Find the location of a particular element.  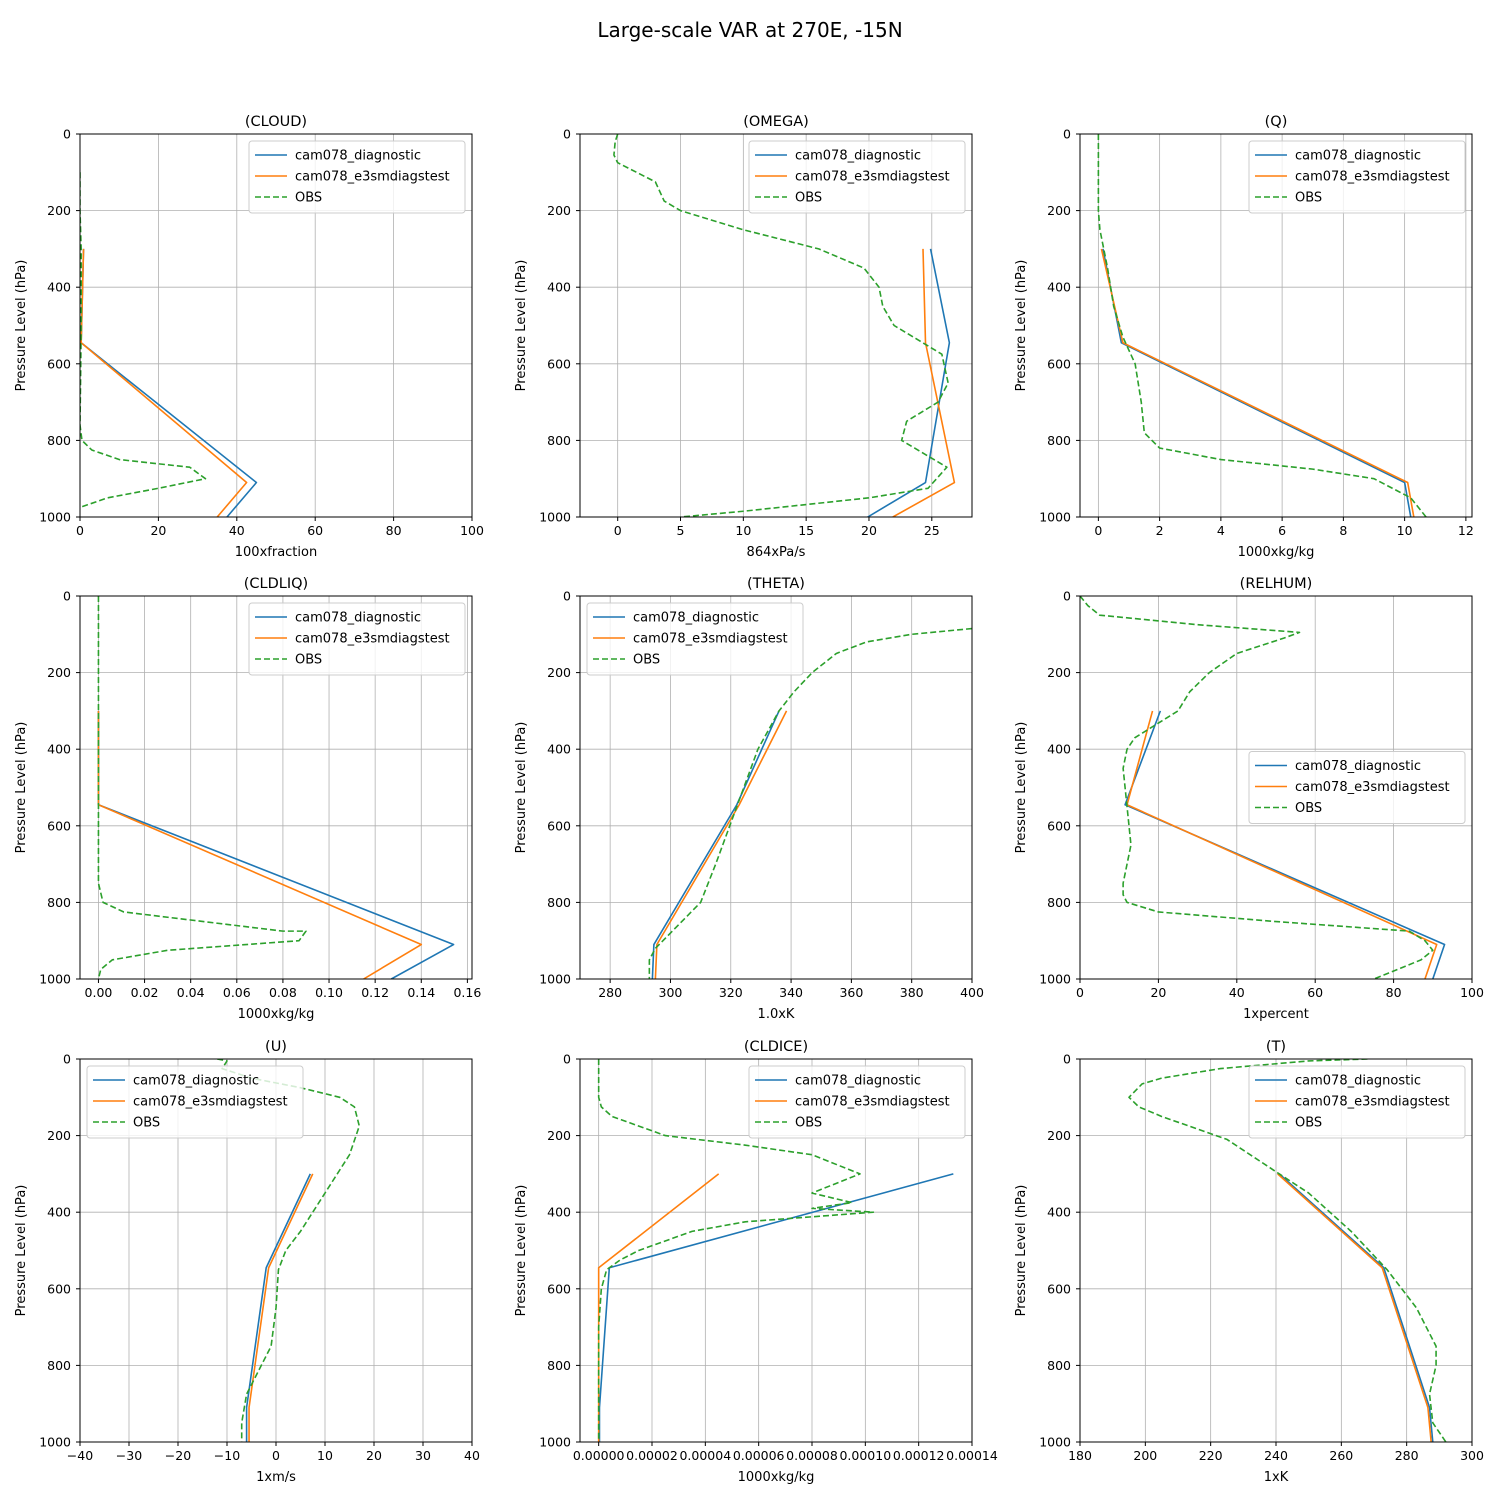

x-tick-label: −30 is located at coordinates (129, 1455).